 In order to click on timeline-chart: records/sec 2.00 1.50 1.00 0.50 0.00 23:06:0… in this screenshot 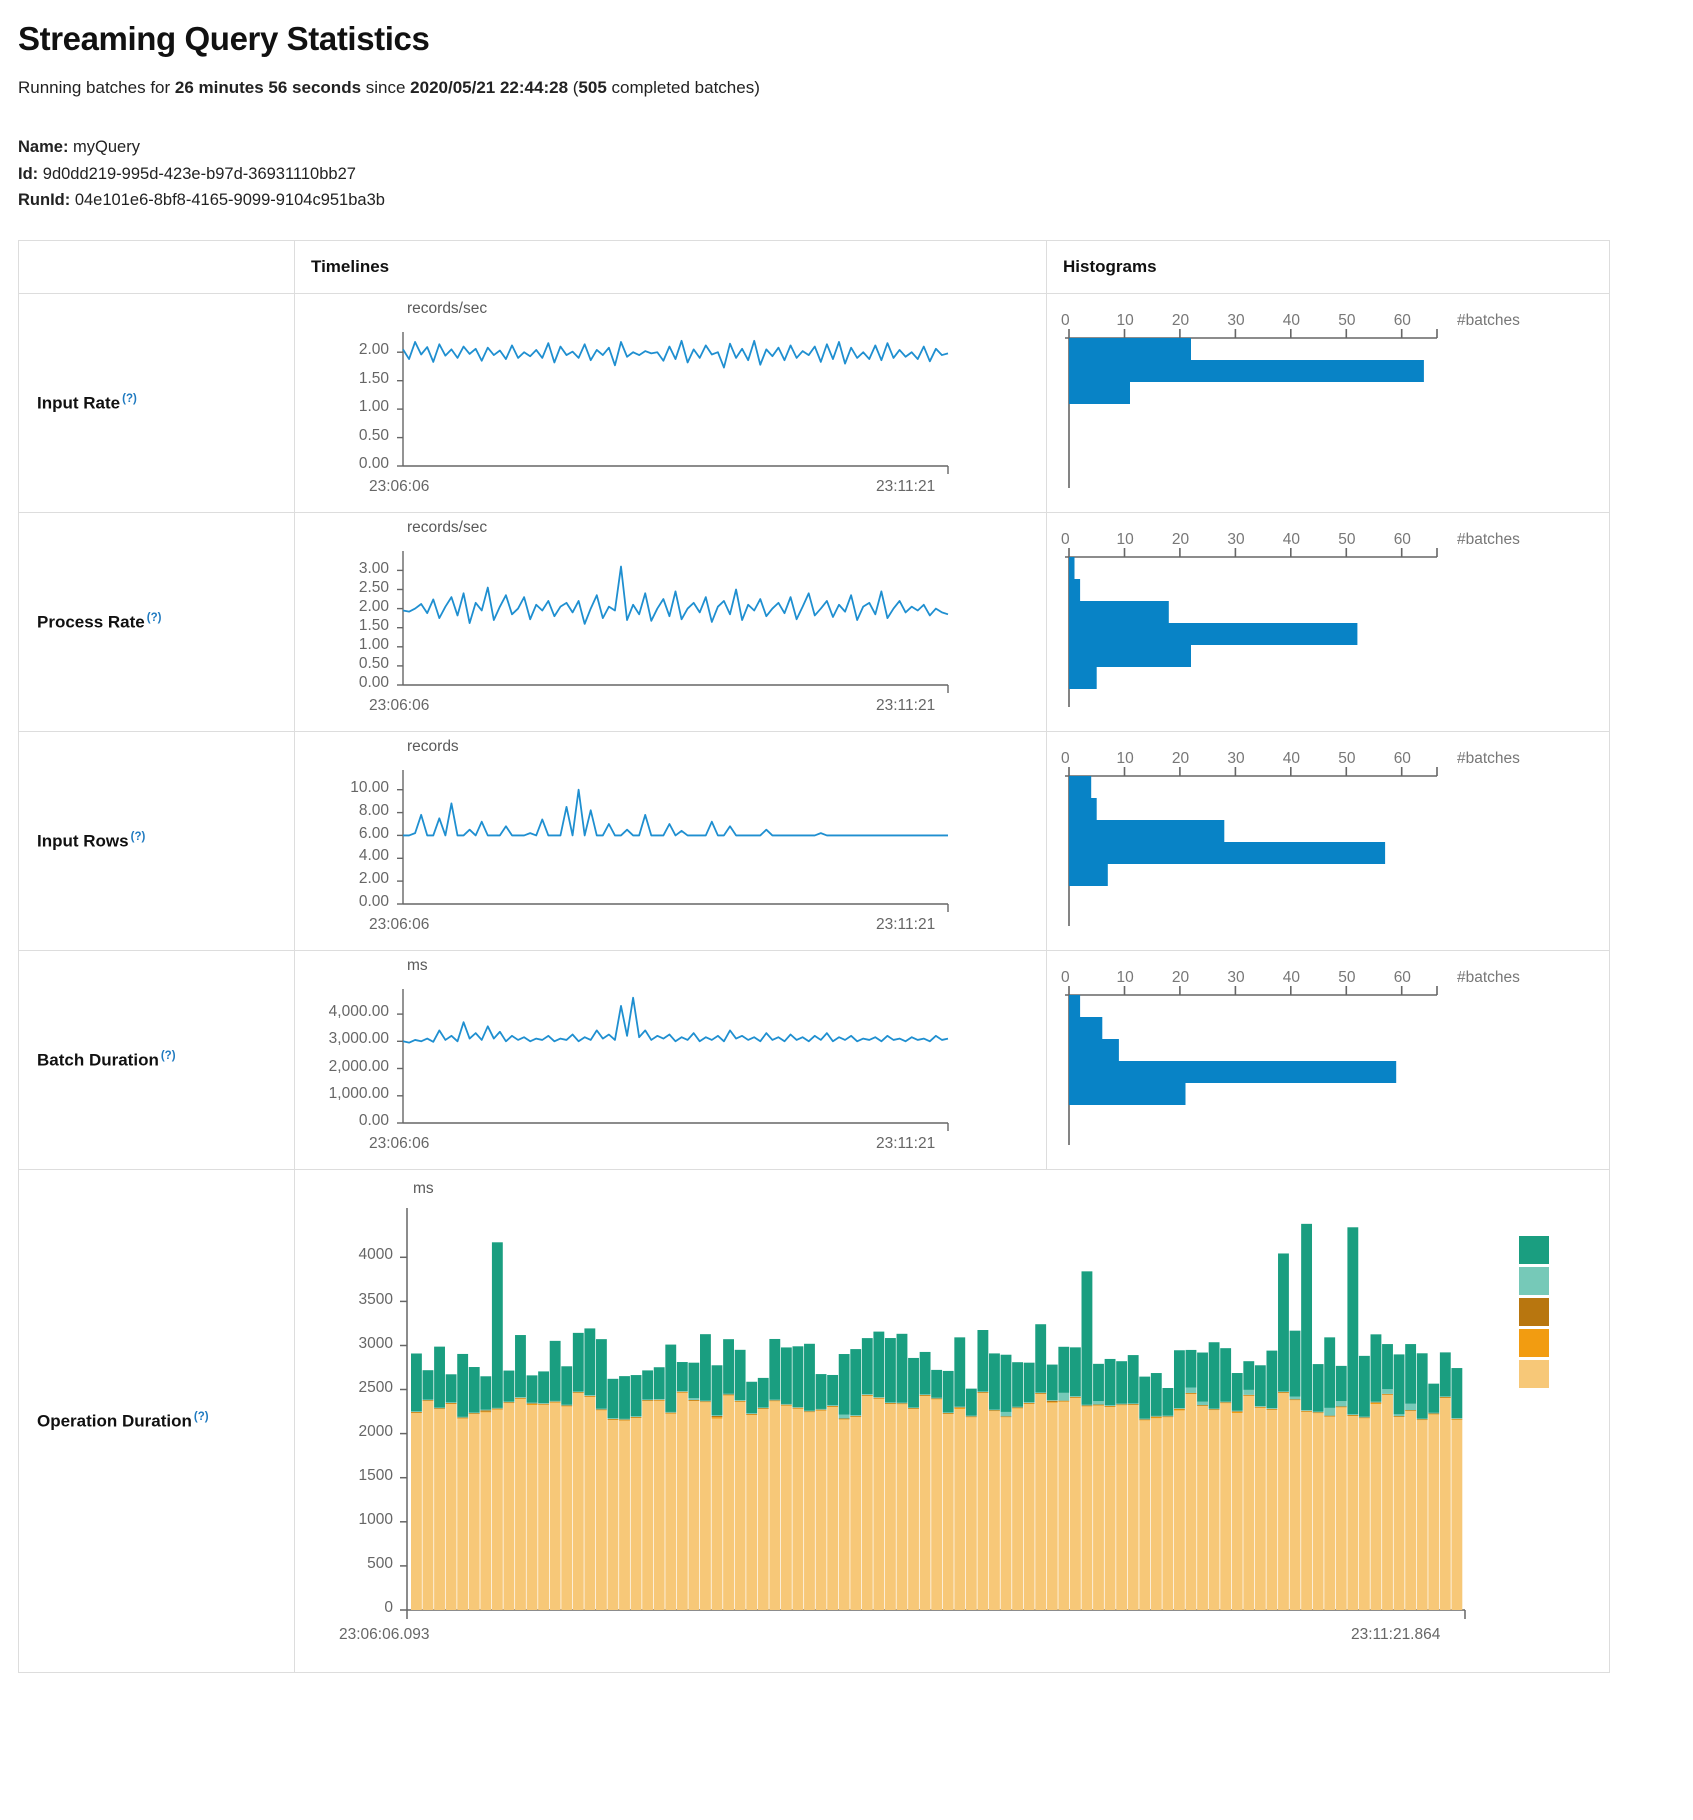, I will do `click(670, 403)`.